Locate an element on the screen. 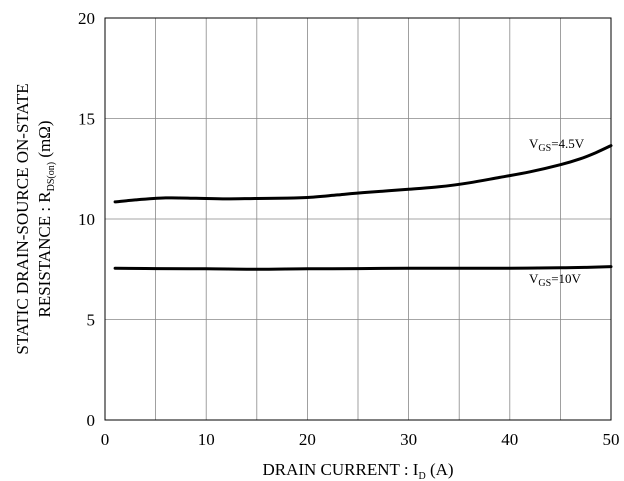  y-tick-label: 15 is located at coordinates (86, 119).